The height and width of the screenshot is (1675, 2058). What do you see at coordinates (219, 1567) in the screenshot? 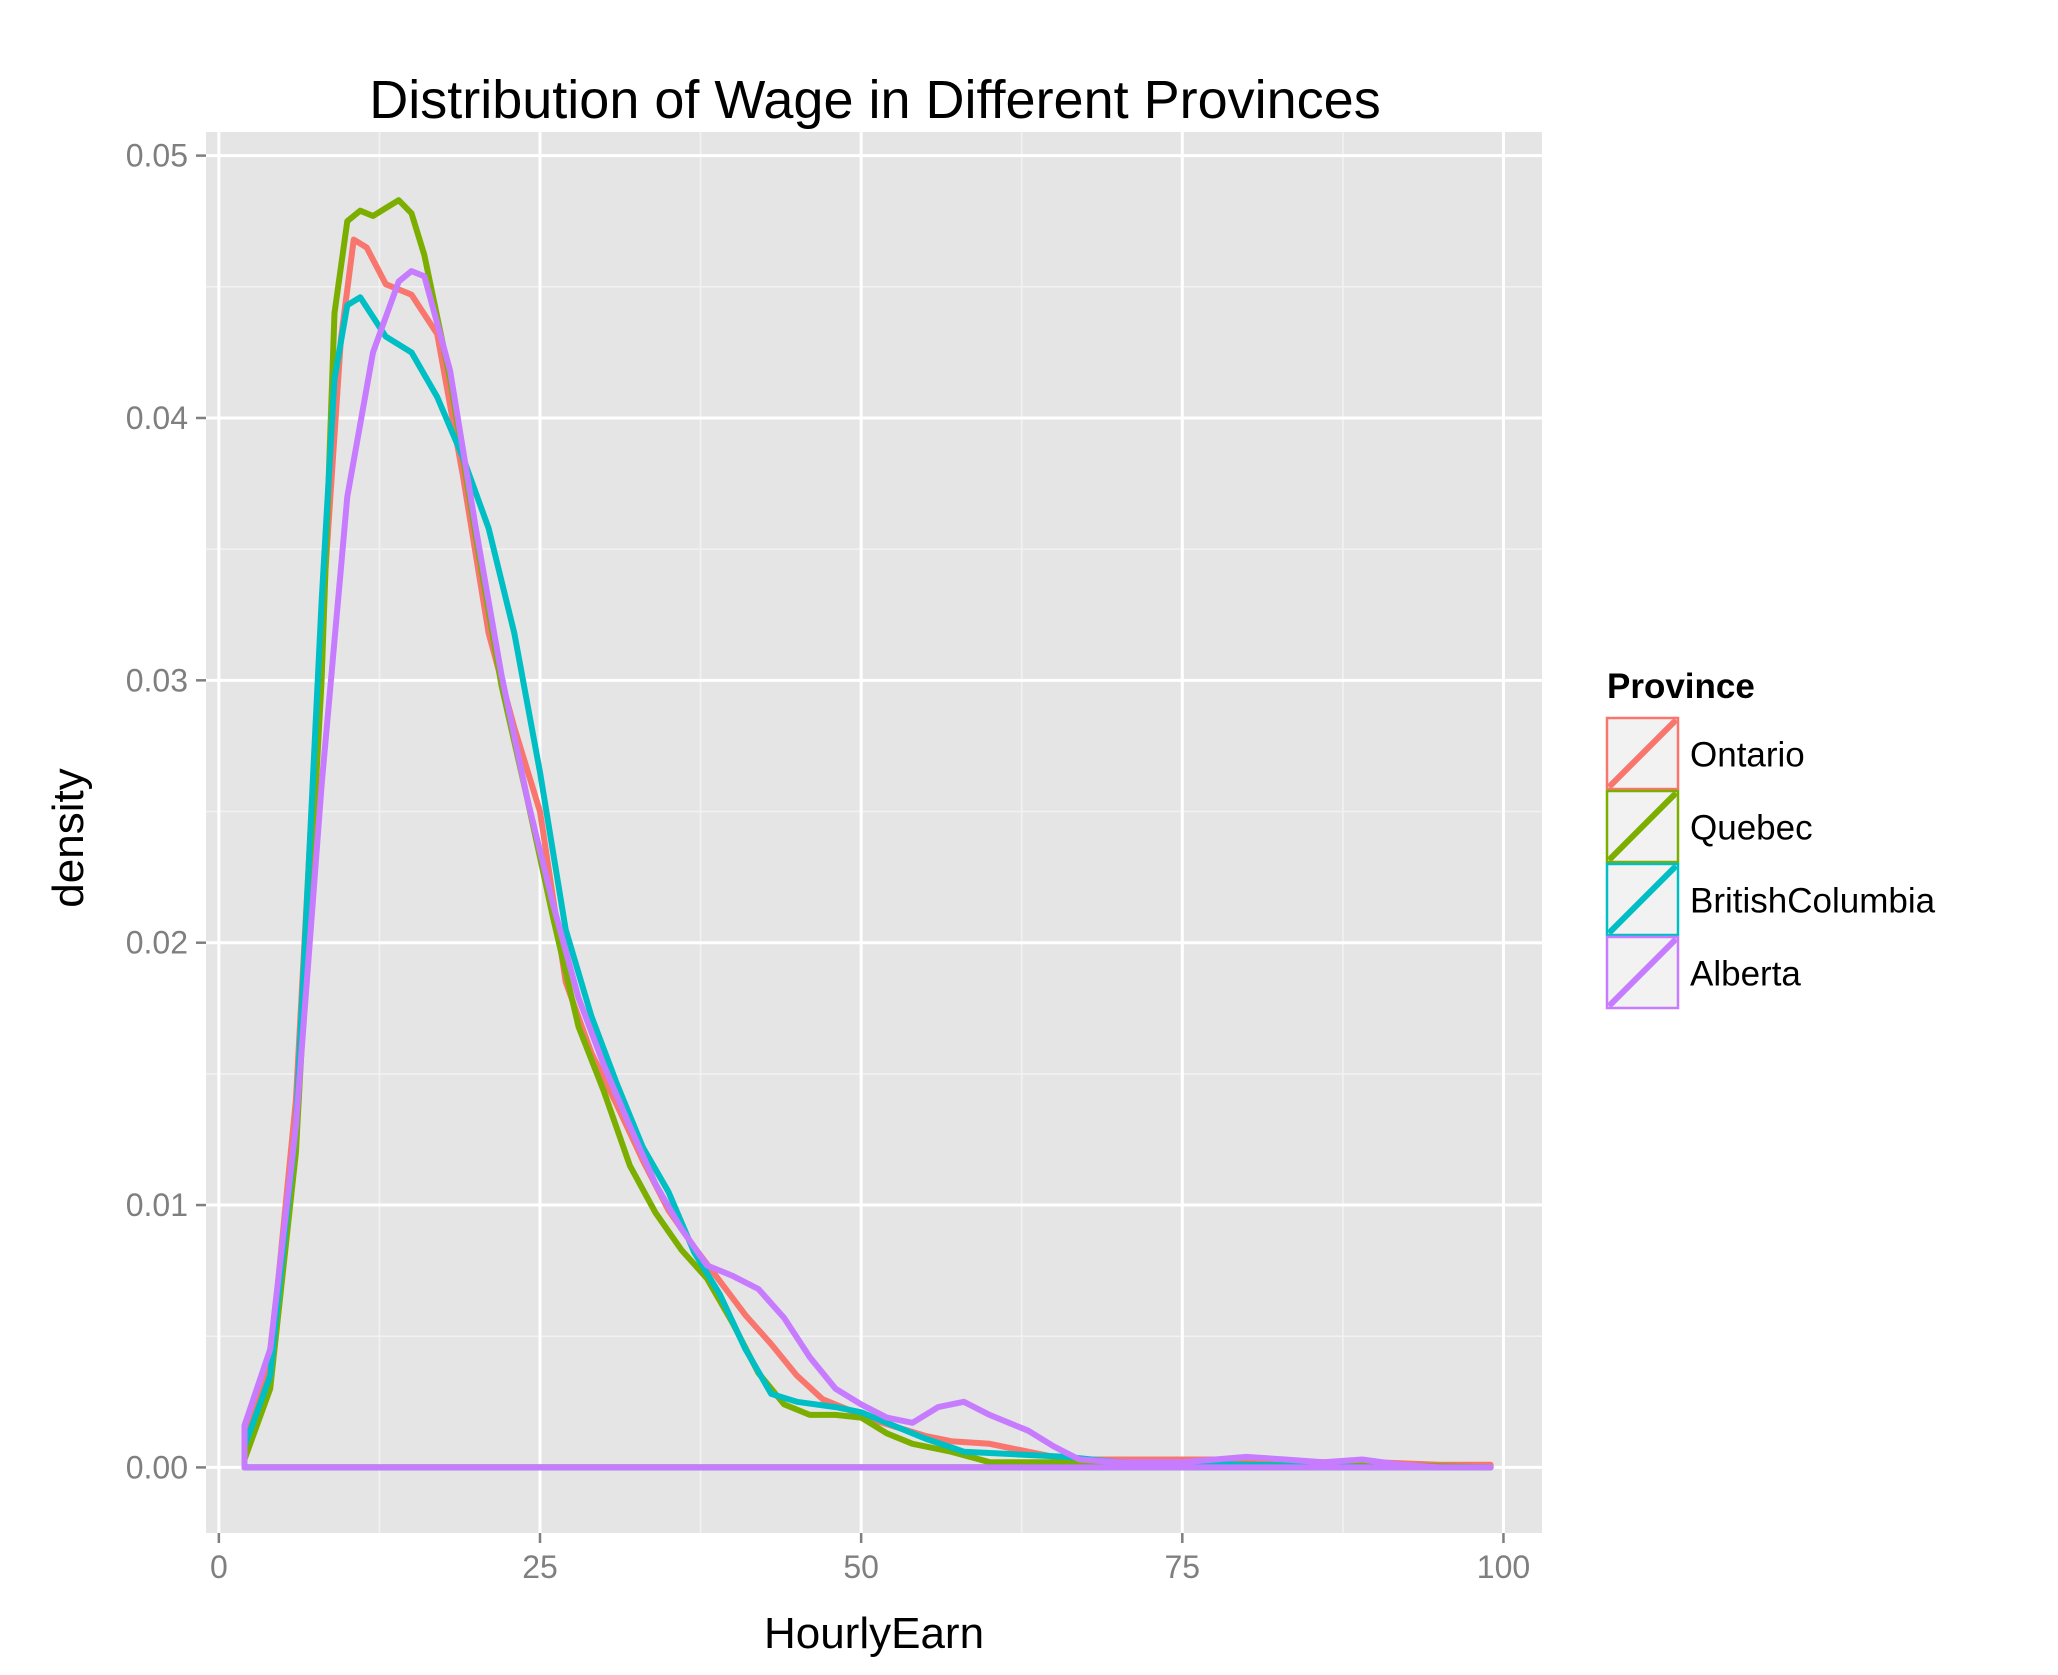
I see `x-tick-label: 0` at bounding box center [219, 1567].